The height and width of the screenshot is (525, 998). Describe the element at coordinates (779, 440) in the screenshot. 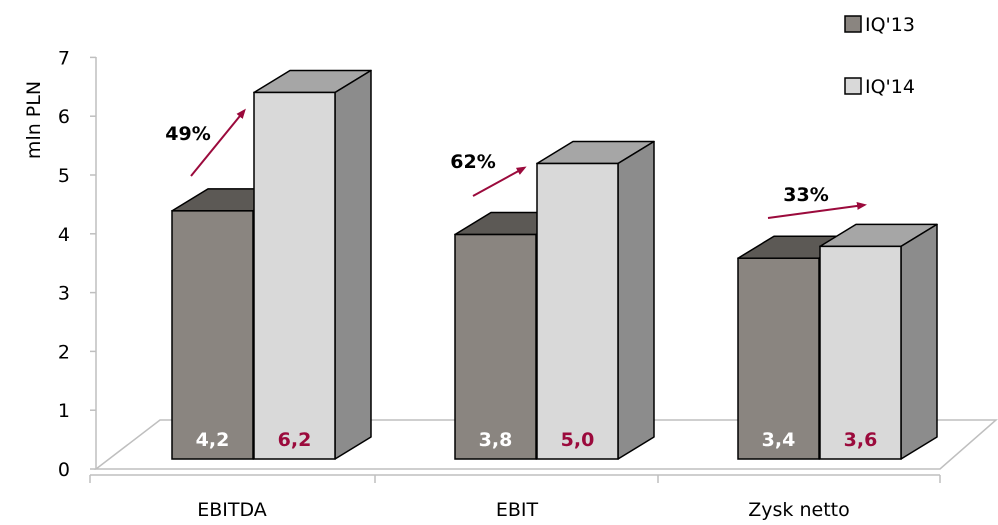

I see `bar-value-label: 3,4` at that location.